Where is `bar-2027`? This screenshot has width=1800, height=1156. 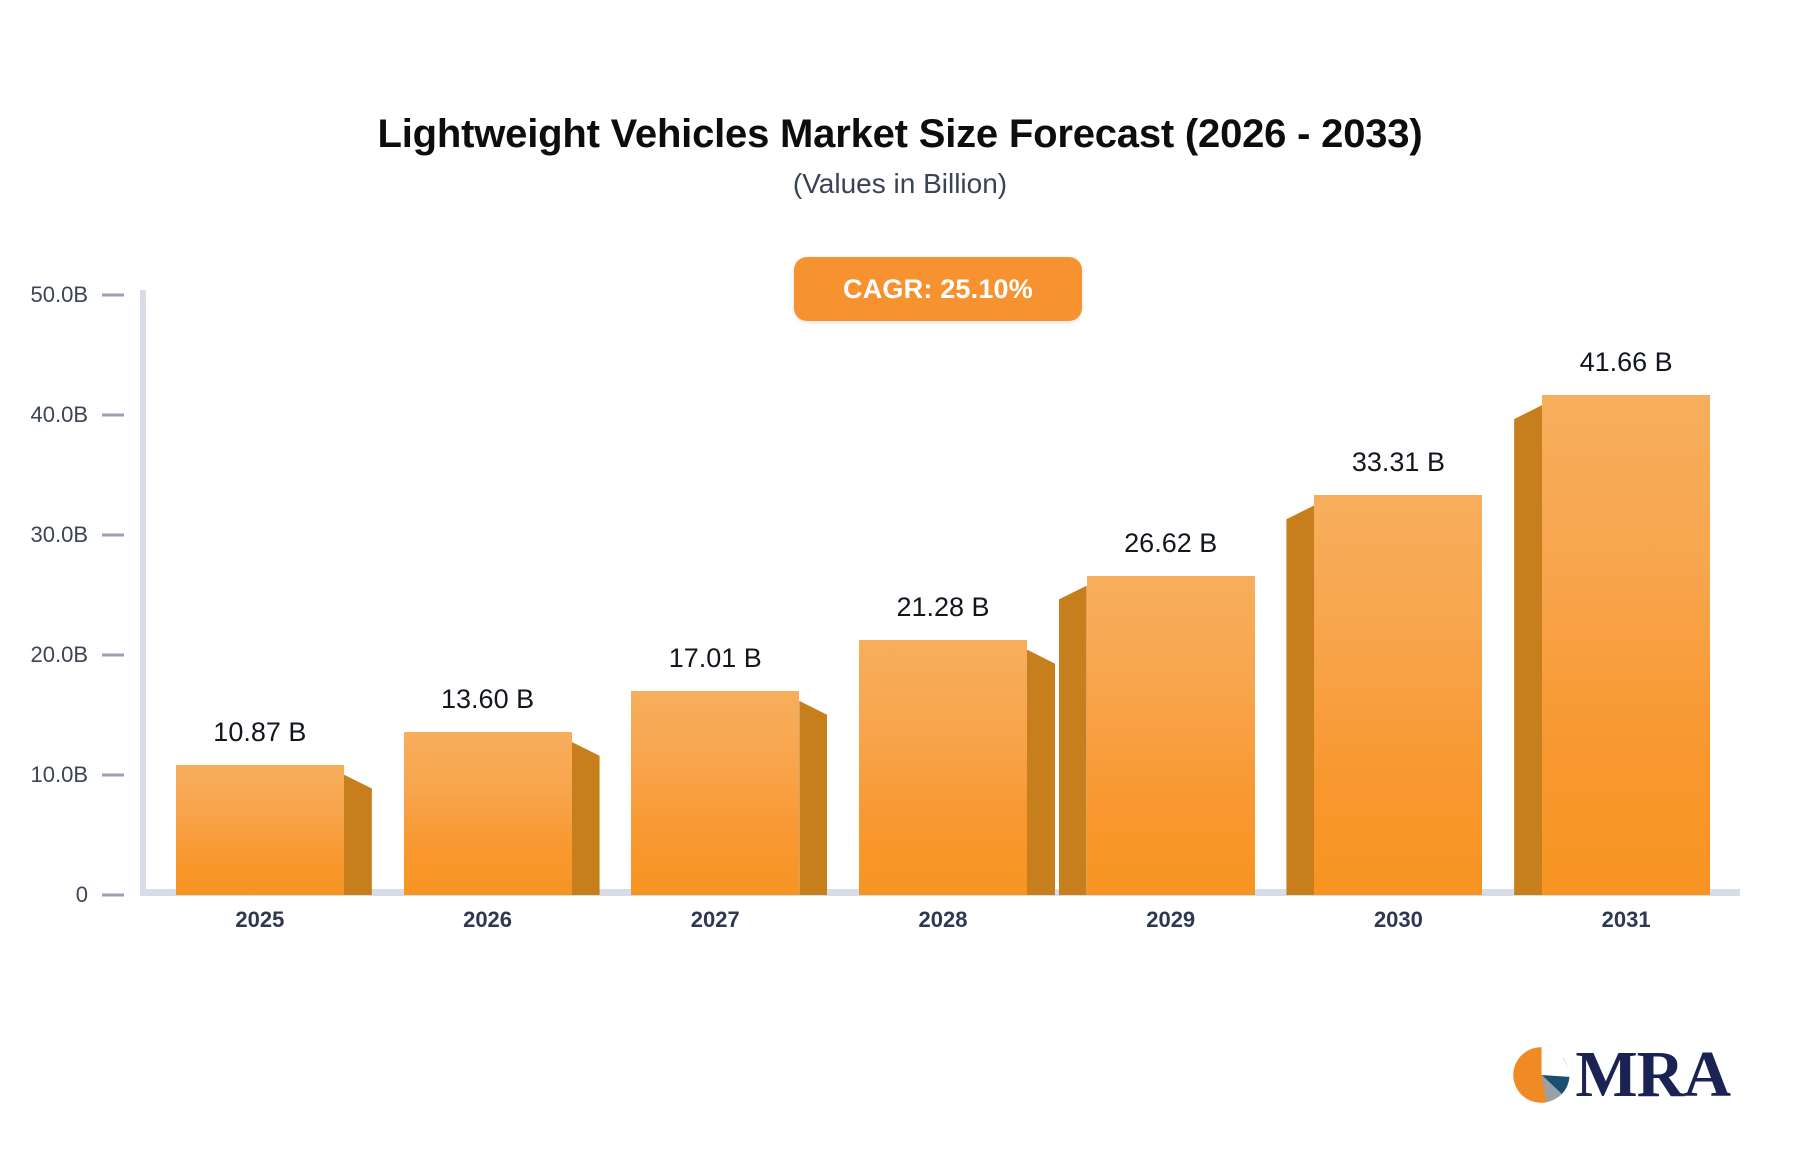
bar-2027 is located at coordinates (729, 792).